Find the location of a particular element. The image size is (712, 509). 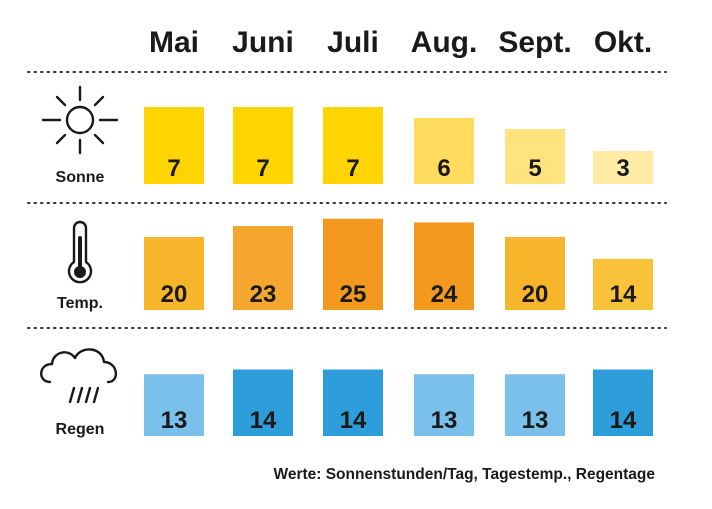

row-label: Temp. is located at coordinates (80, 303).